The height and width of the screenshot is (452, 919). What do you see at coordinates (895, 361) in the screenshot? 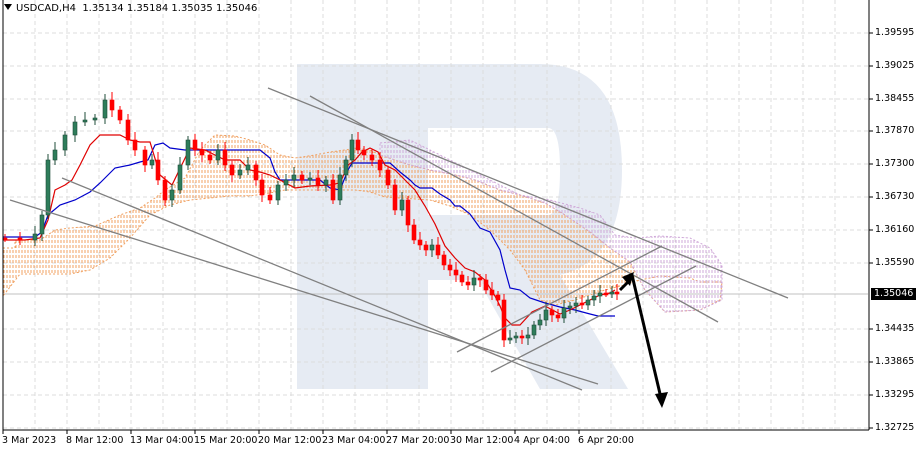
I see `y-label: 1.33865` at bounding box center [895, 361].